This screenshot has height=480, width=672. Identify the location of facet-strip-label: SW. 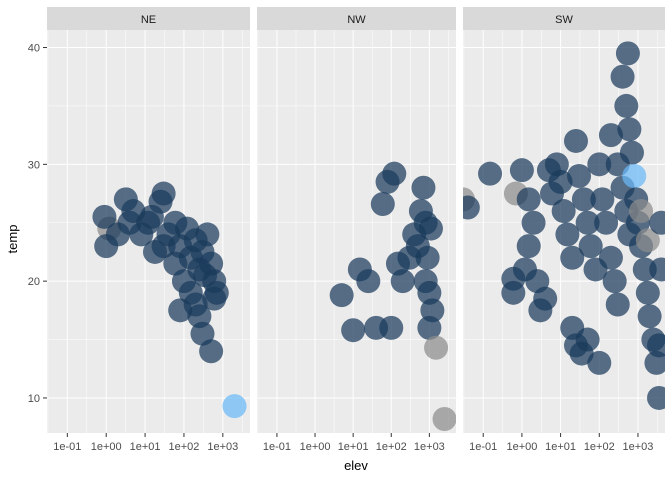
(564, 20).